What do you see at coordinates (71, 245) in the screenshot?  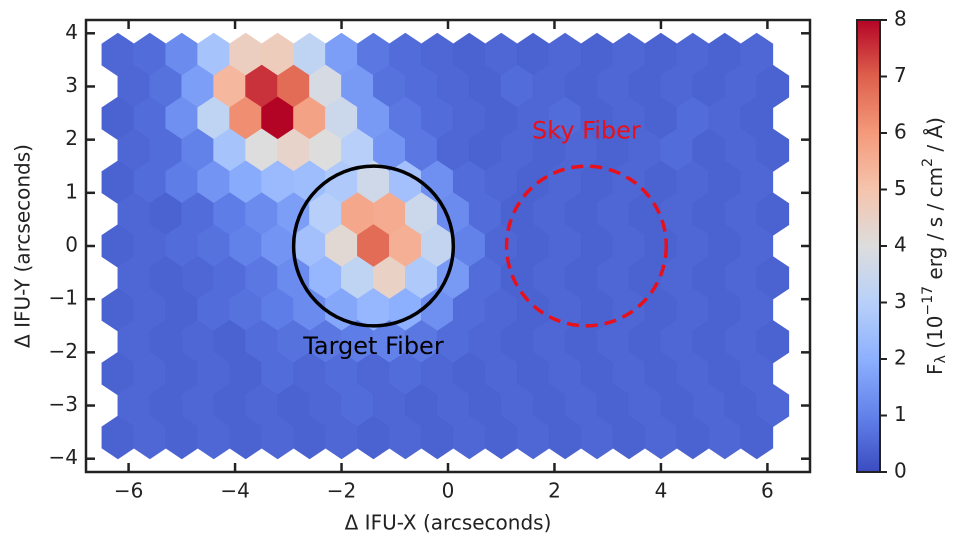 I see `y-tick-label: 0` at bounding box center [71, 245].